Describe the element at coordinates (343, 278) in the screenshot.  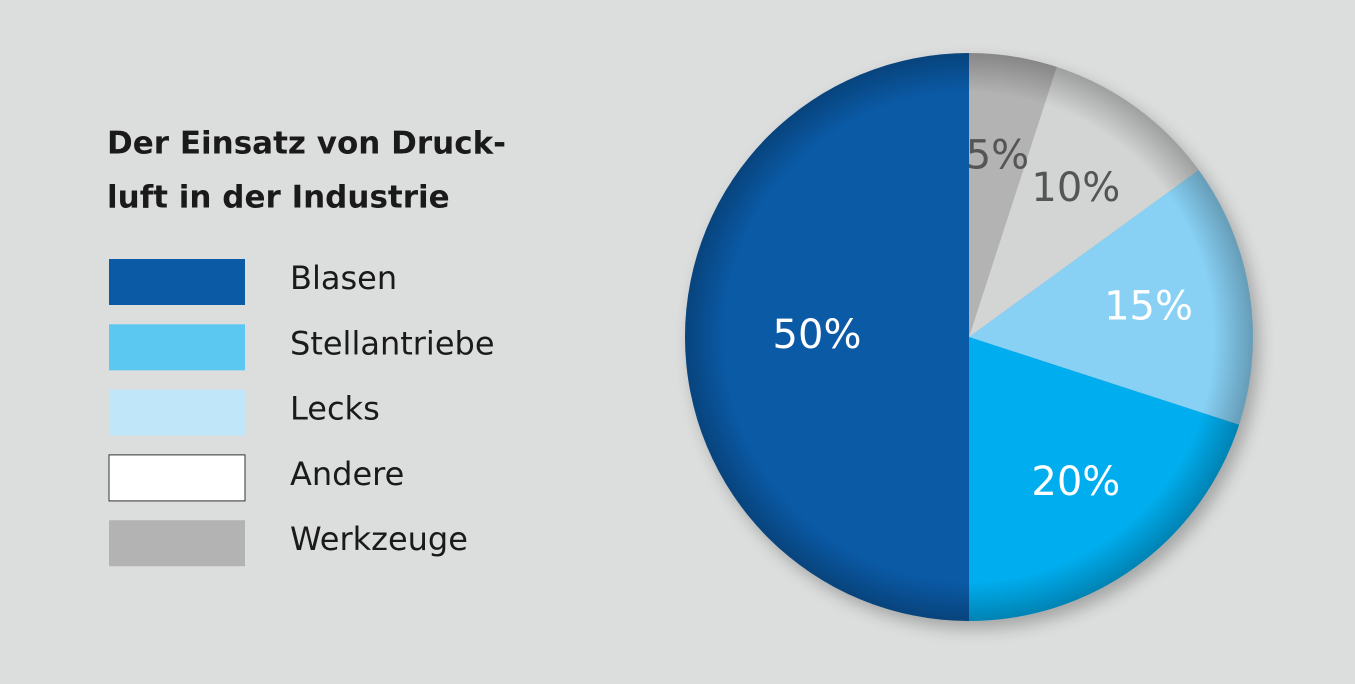
I see `legend-label: Blasen` at that location.